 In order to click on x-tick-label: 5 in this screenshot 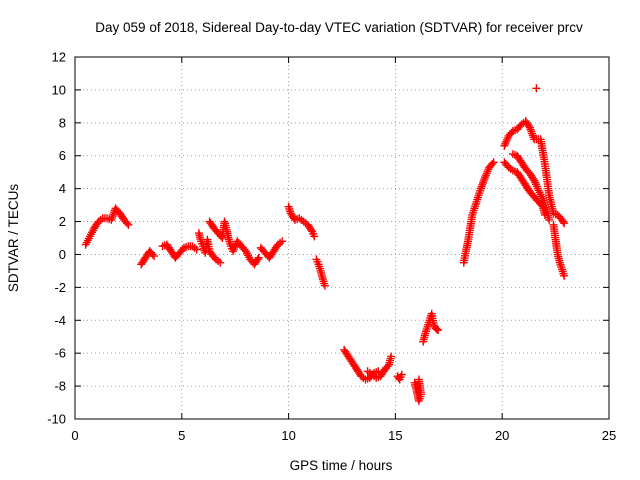, I will do `click(181, 435)`.